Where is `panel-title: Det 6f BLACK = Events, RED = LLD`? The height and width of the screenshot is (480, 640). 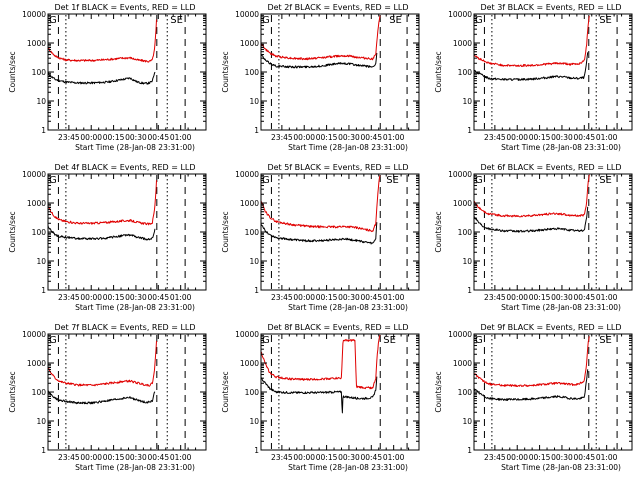 panel-title: Det 6f BLACK = Events, RED = LLD is located at coordinates (550, 167).